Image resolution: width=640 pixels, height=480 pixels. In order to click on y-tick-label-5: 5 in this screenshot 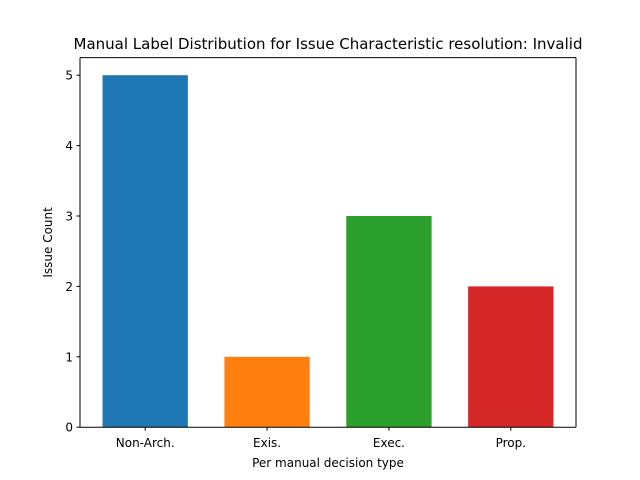, I will do `click(69, 76)`.